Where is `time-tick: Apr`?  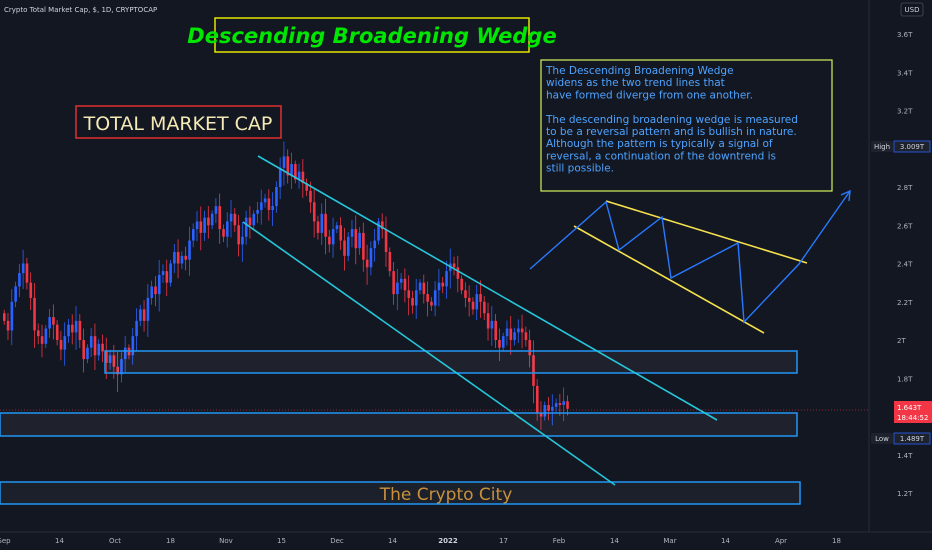 time-tick: Apr is located at coordinates (781, 541).